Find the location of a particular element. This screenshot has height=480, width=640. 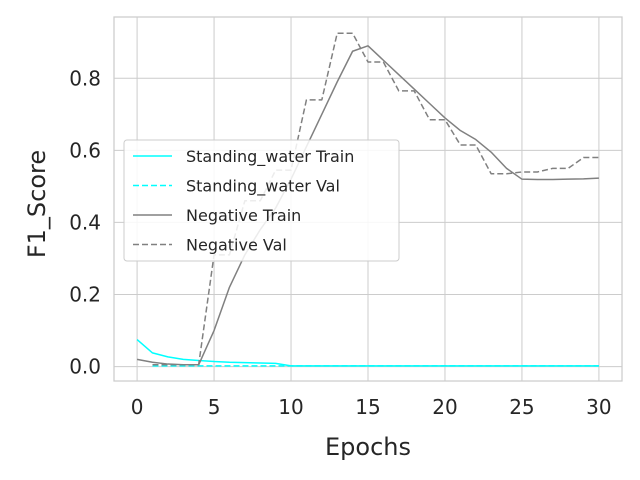

x-tick-label: 20 is located at coordinates (444, 407).